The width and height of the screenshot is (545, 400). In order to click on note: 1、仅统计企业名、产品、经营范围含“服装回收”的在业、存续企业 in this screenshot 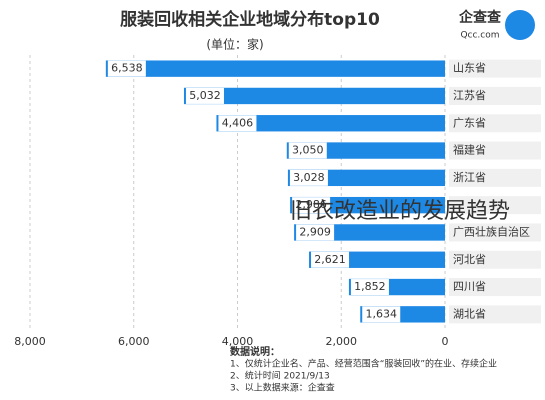, I will do `click(363, 364)`.